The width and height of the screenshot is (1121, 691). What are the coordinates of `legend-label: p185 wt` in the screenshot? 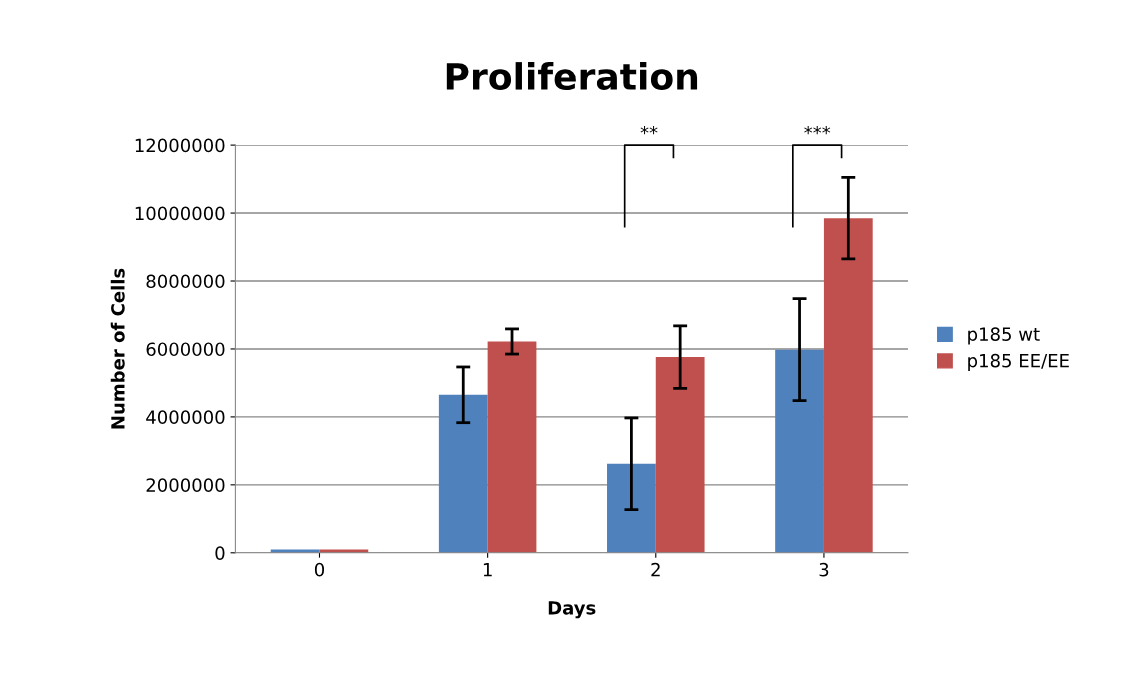 It's located at (1004, 336).